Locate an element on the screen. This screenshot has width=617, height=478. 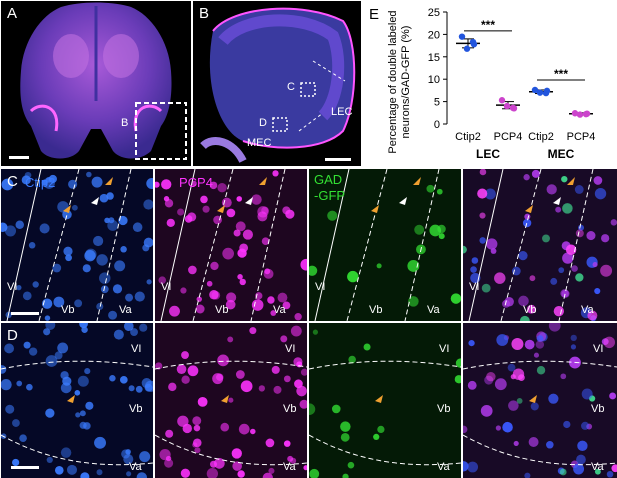
panel-letter-d: D is located at coordinates (12, 335).